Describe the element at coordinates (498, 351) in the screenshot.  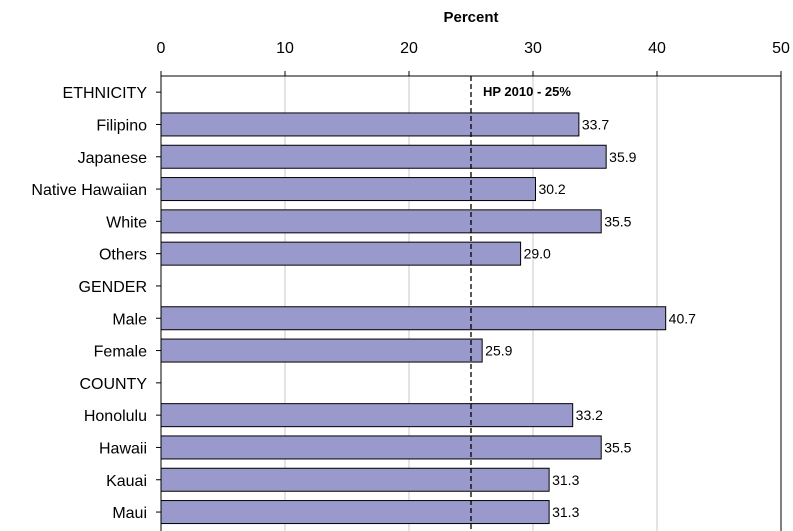
I see `data-label: 25.9` at that location.